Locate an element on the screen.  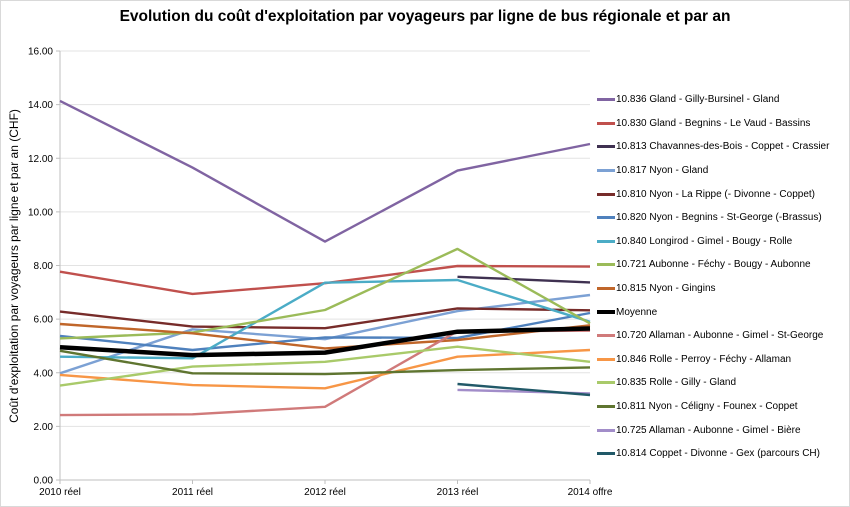
y-tick-label: 14.00 is located at coordinates (40, 105).